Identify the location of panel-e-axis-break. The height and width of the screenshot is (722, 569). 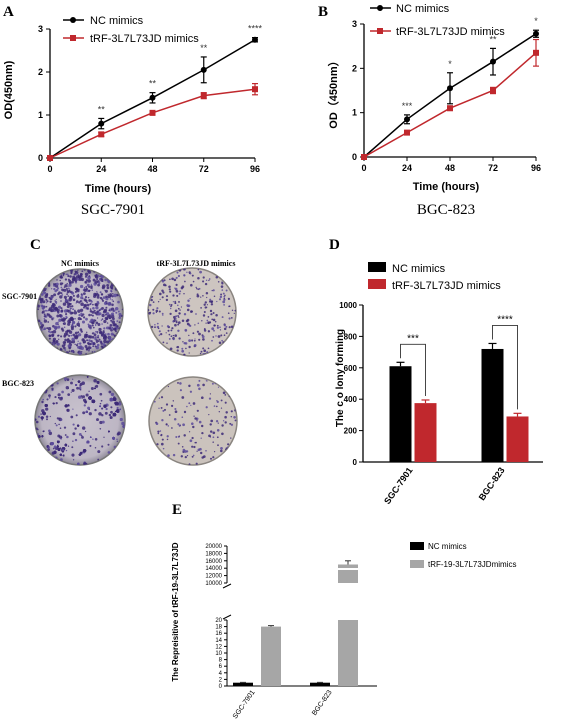
(227, 617).